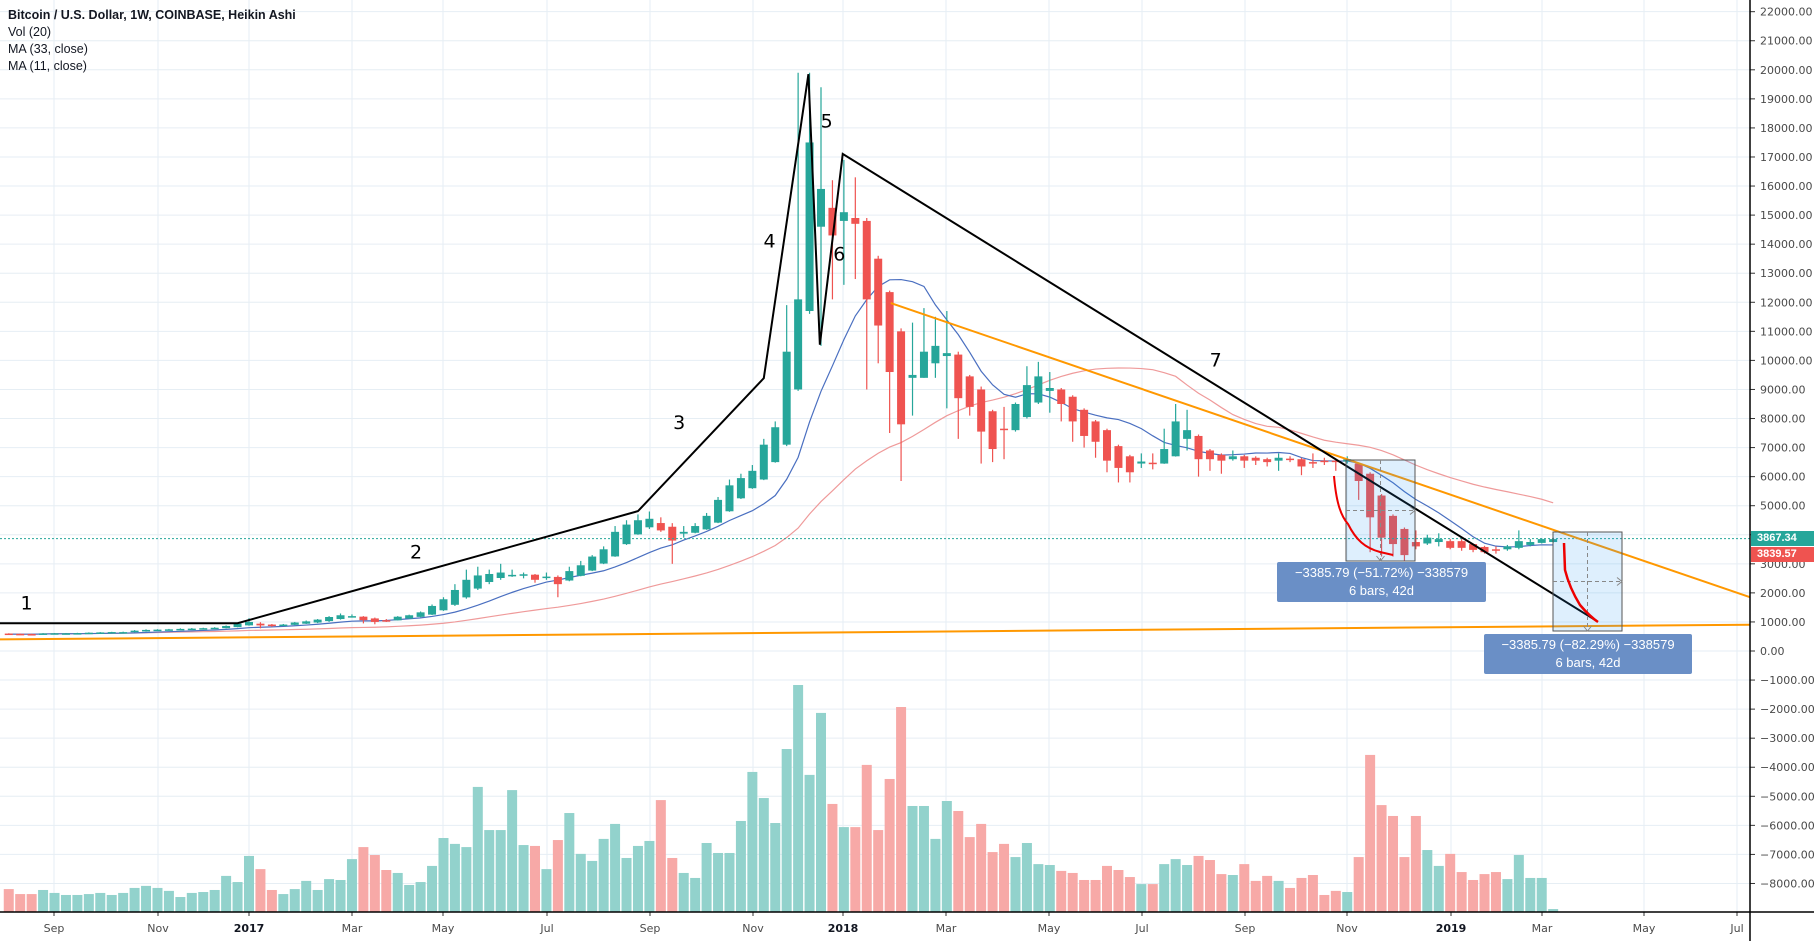 The image size is (1814, 941). What do you see at coordinates (1786, 41) in the screenshot?
I see `y-tick-label: 21000.00` at bounding box center [1786, 41].